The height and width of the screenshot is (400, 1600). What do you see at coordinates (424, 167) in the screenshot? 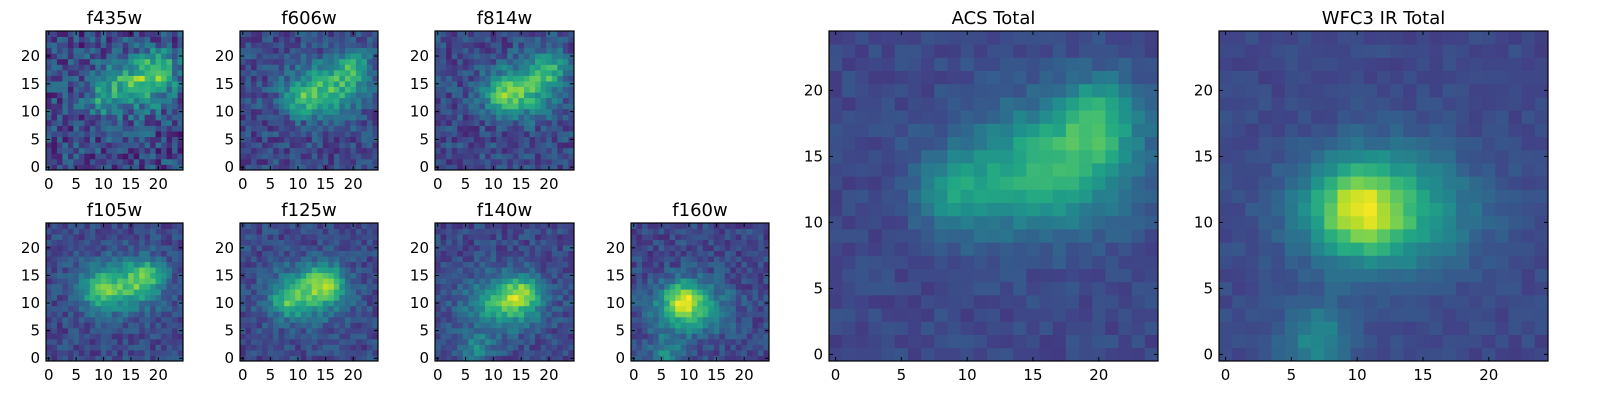
I see `y-tick-label: 0` at bounding box center [424, 167].